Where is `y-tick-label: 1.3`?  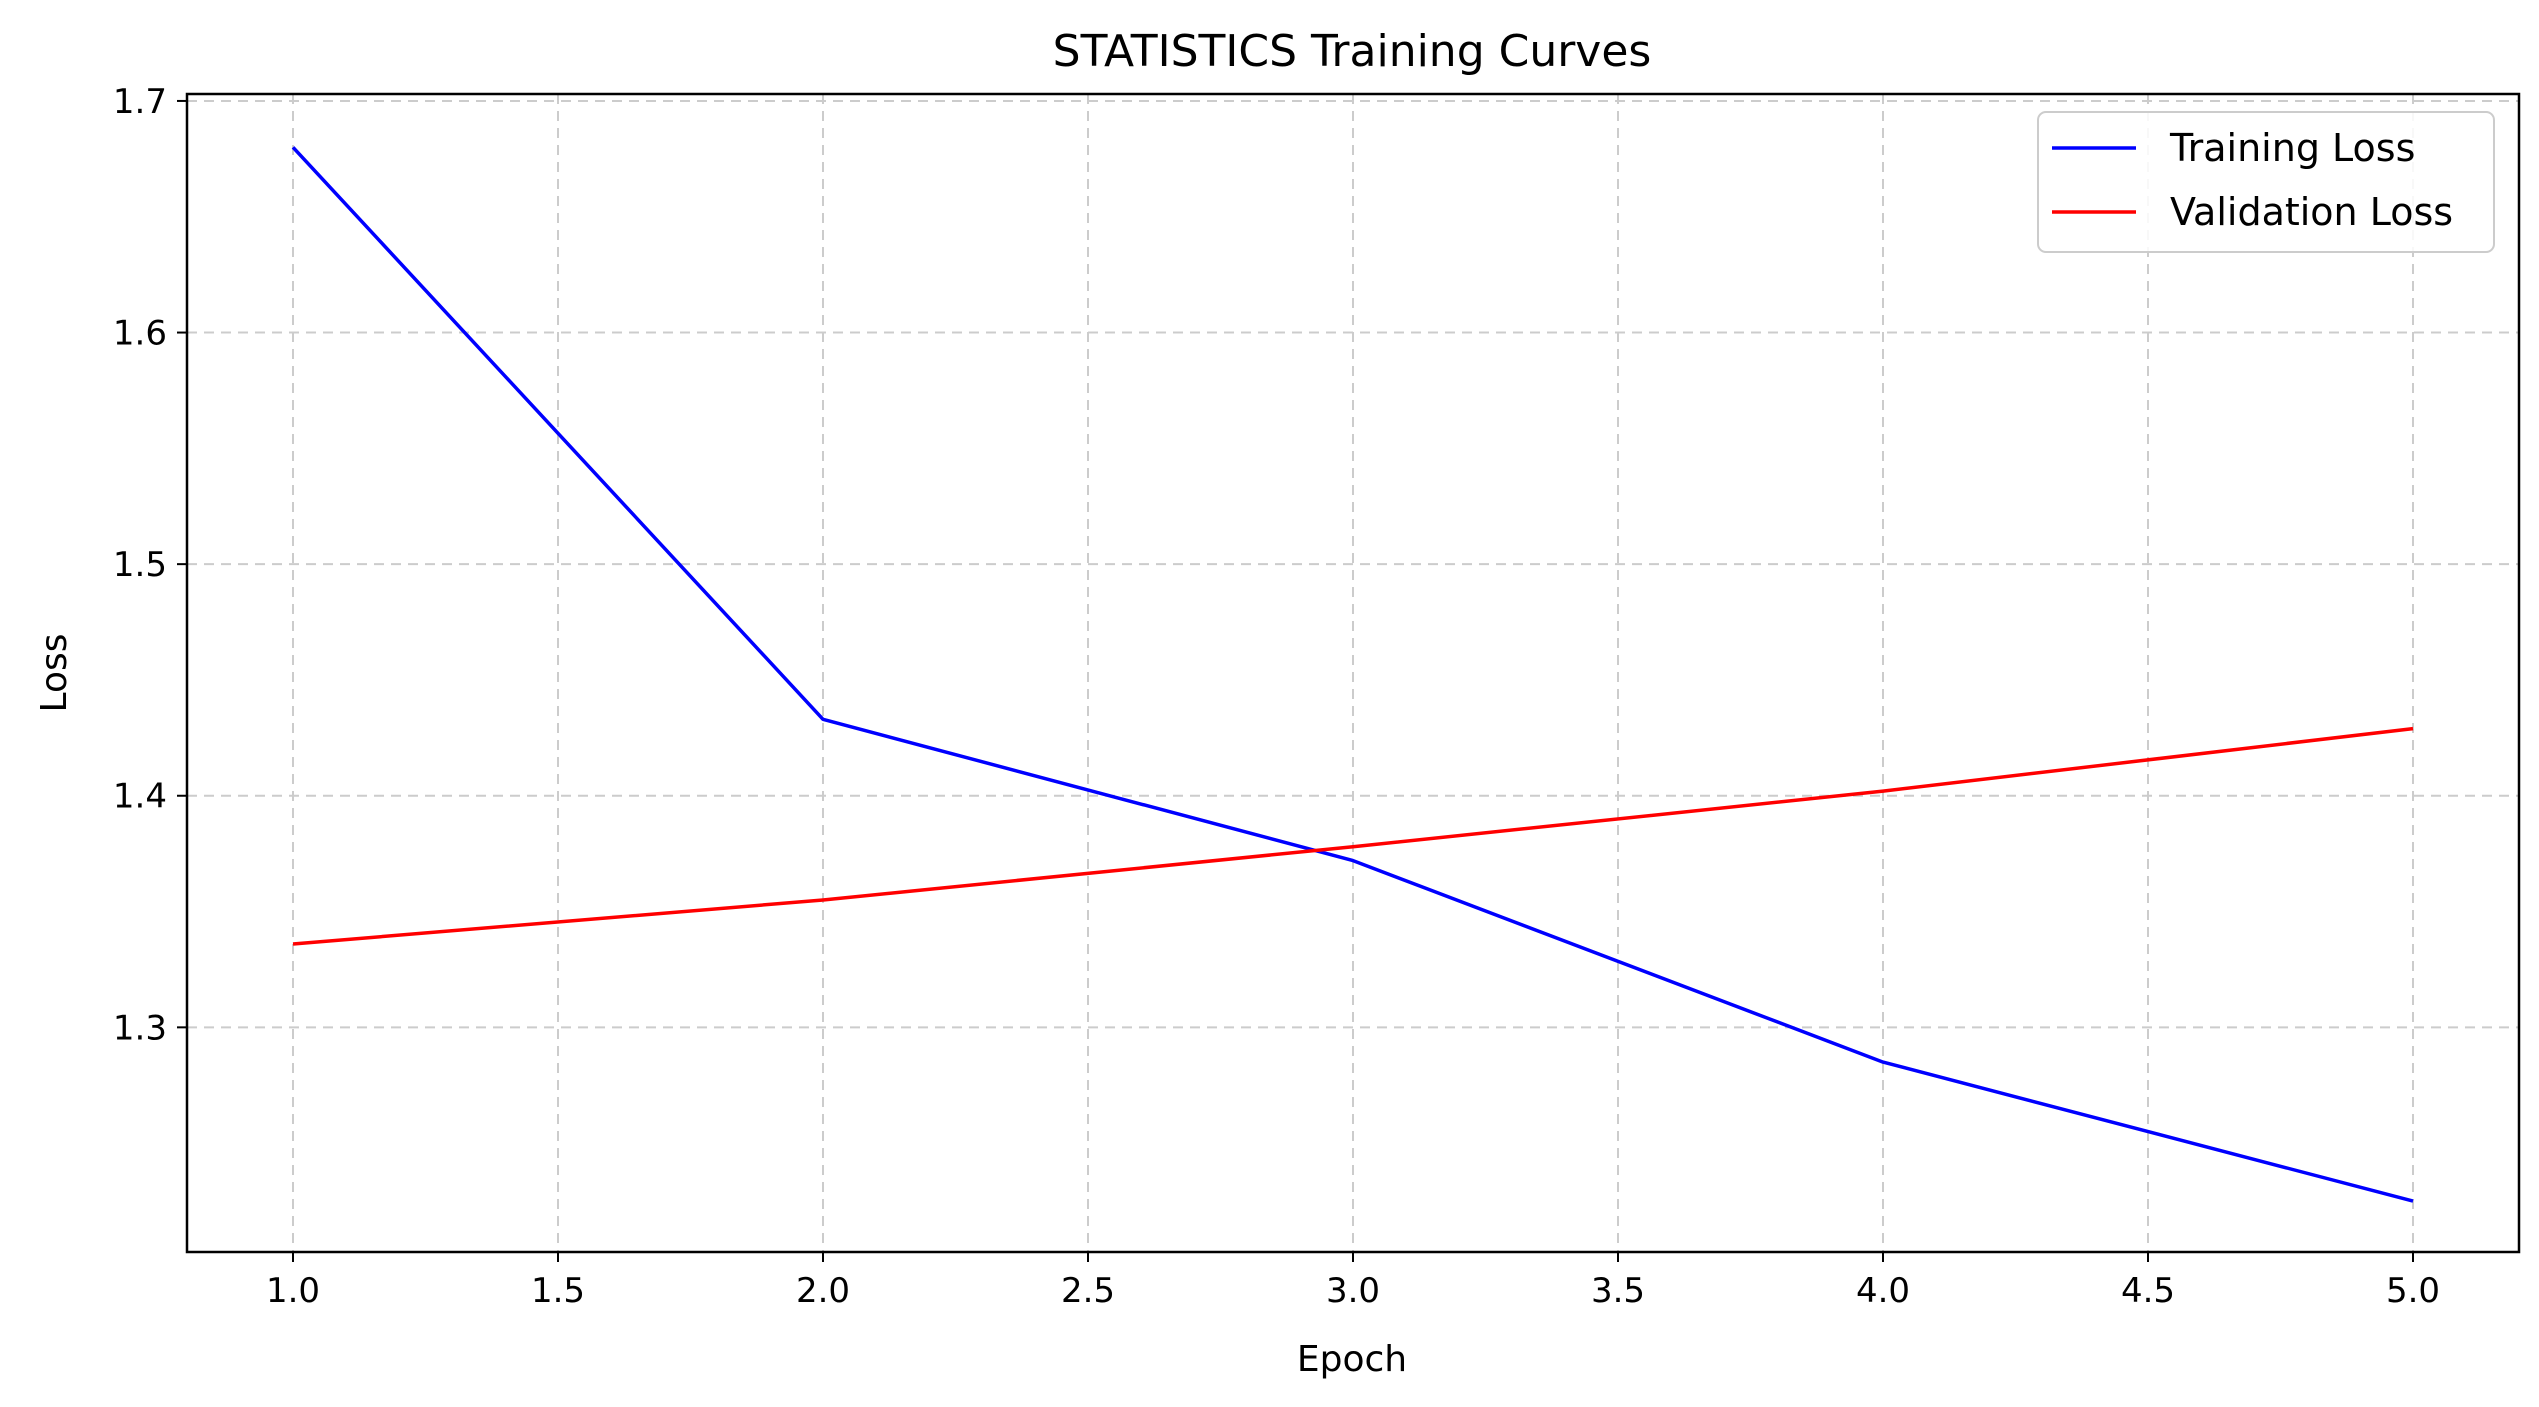
y-tick-label: 1.3 is located at coordinates (140, 1028).